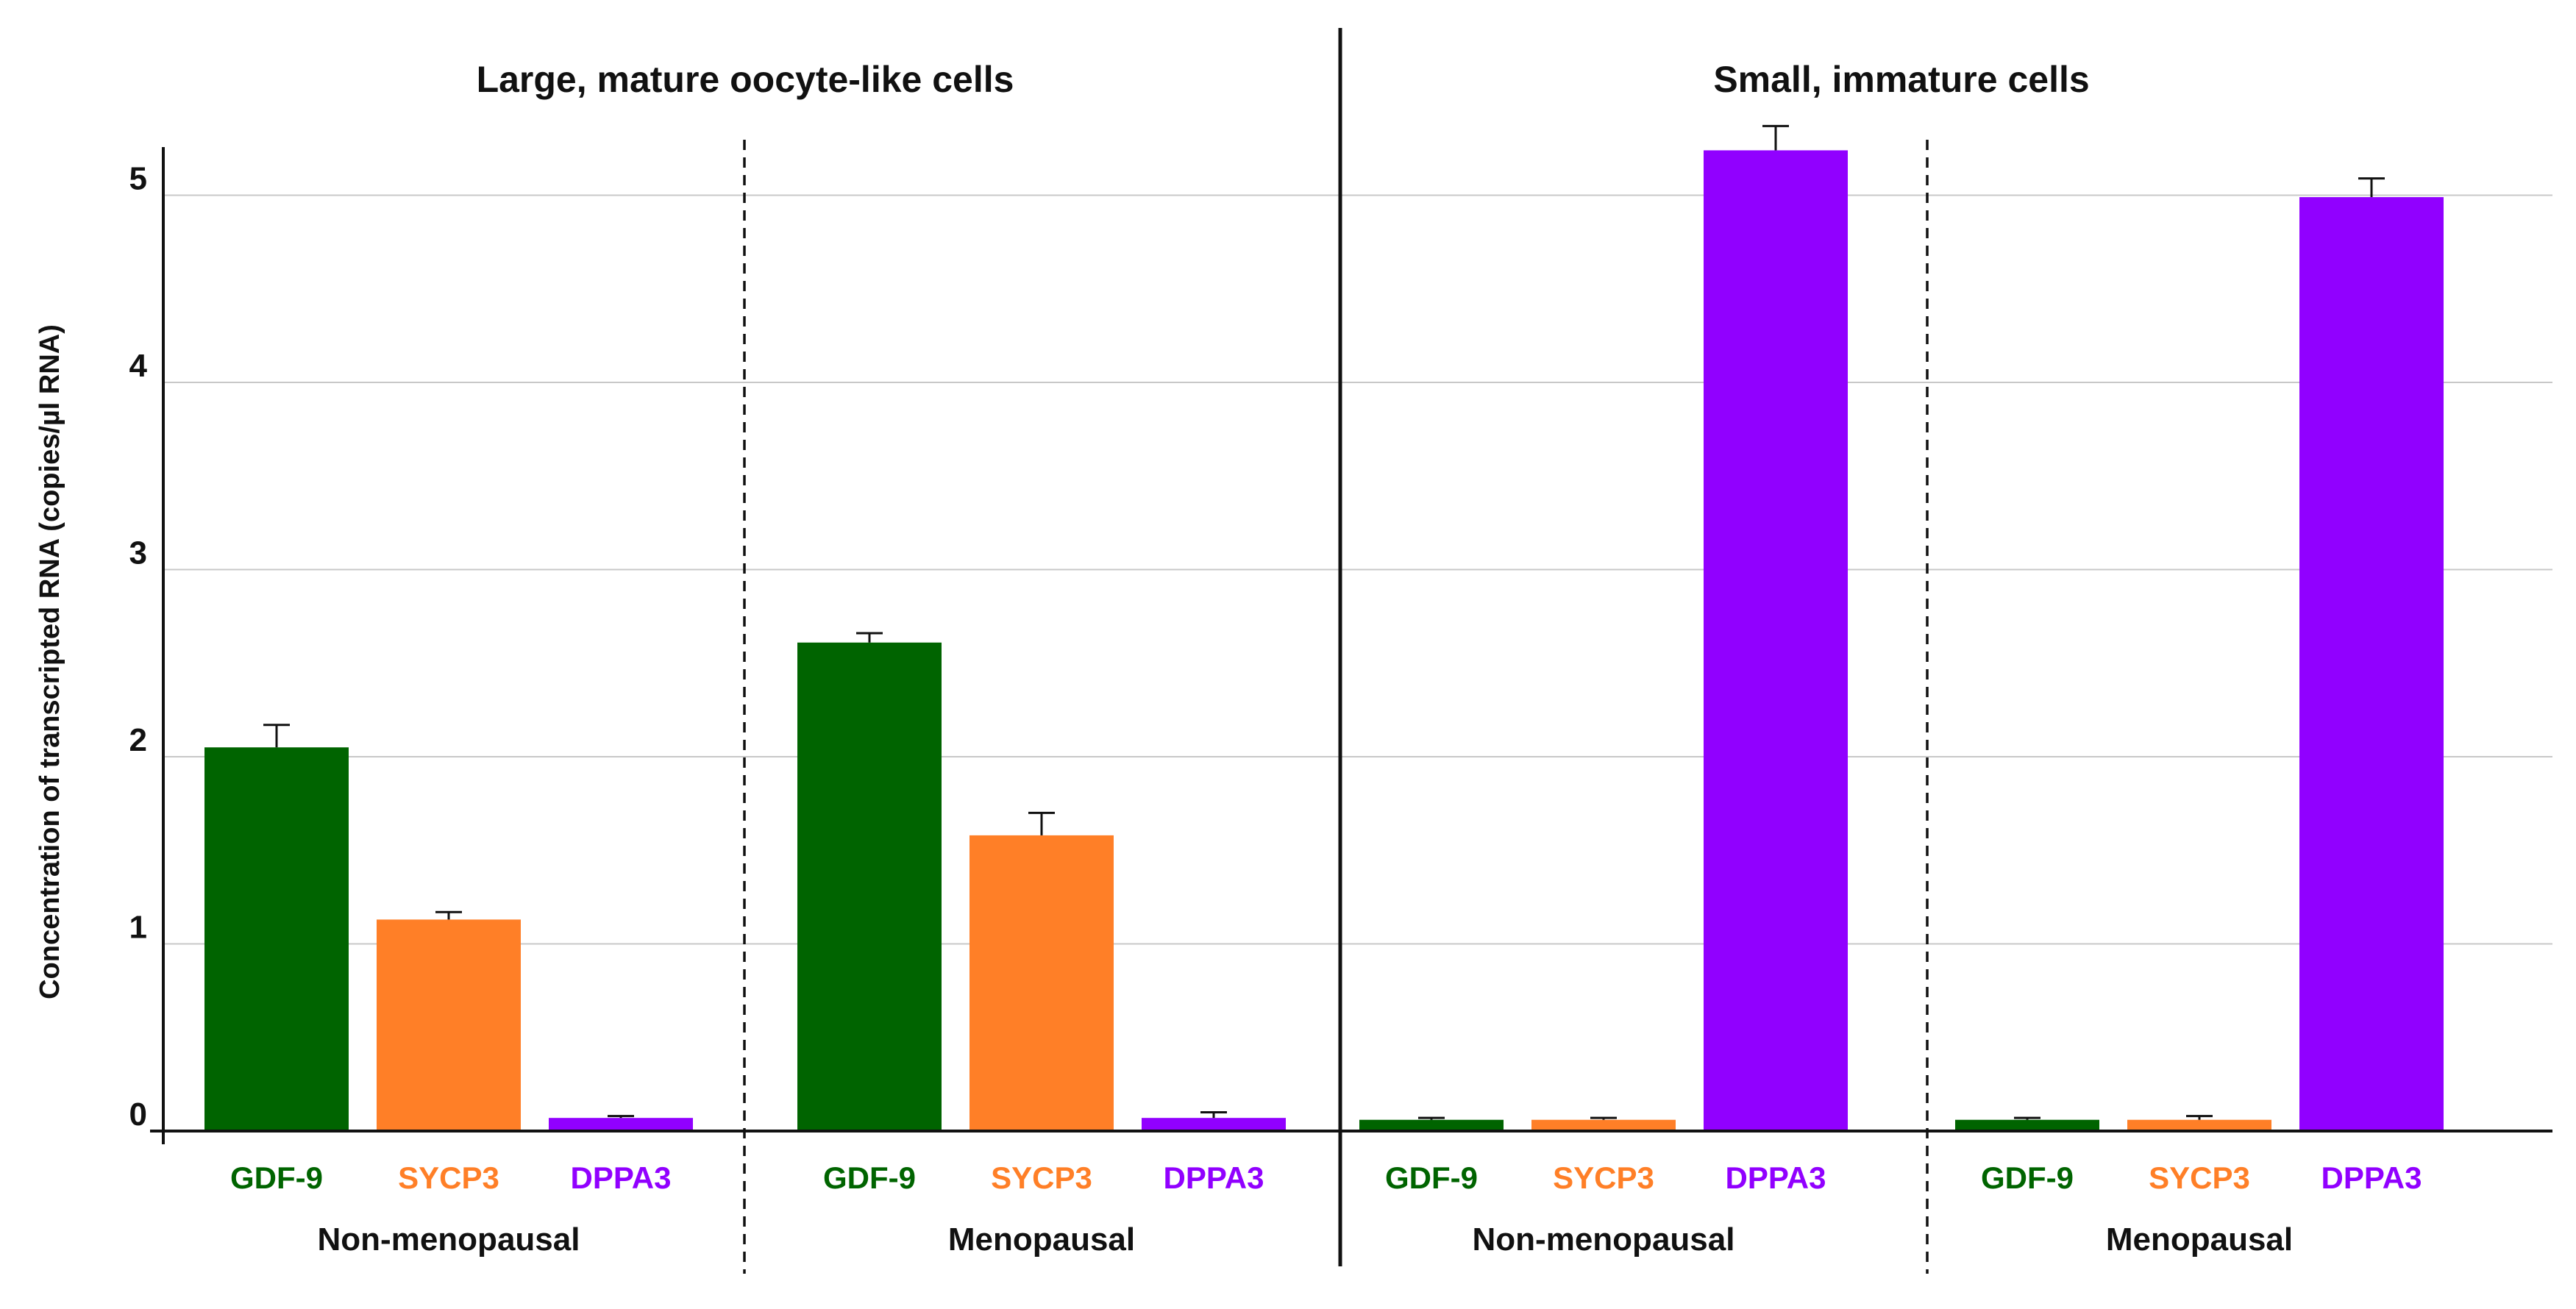 The width and height of the screenshot is (2576, 1309). Describe the element at coordinates (138, 740) in the screenshot. I see `y-tick-label: 2` at that location.